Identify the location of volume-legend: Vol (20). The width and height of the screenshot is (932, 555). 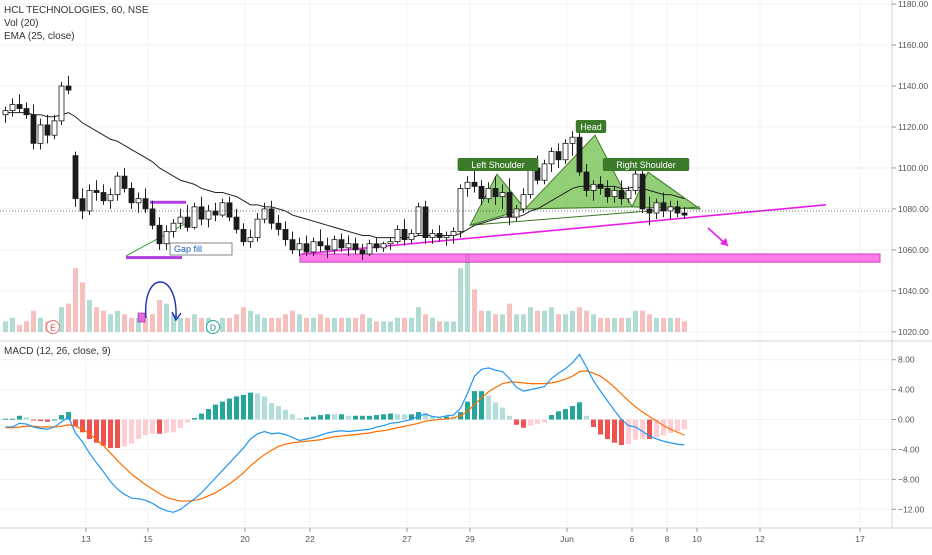
(21, 23).